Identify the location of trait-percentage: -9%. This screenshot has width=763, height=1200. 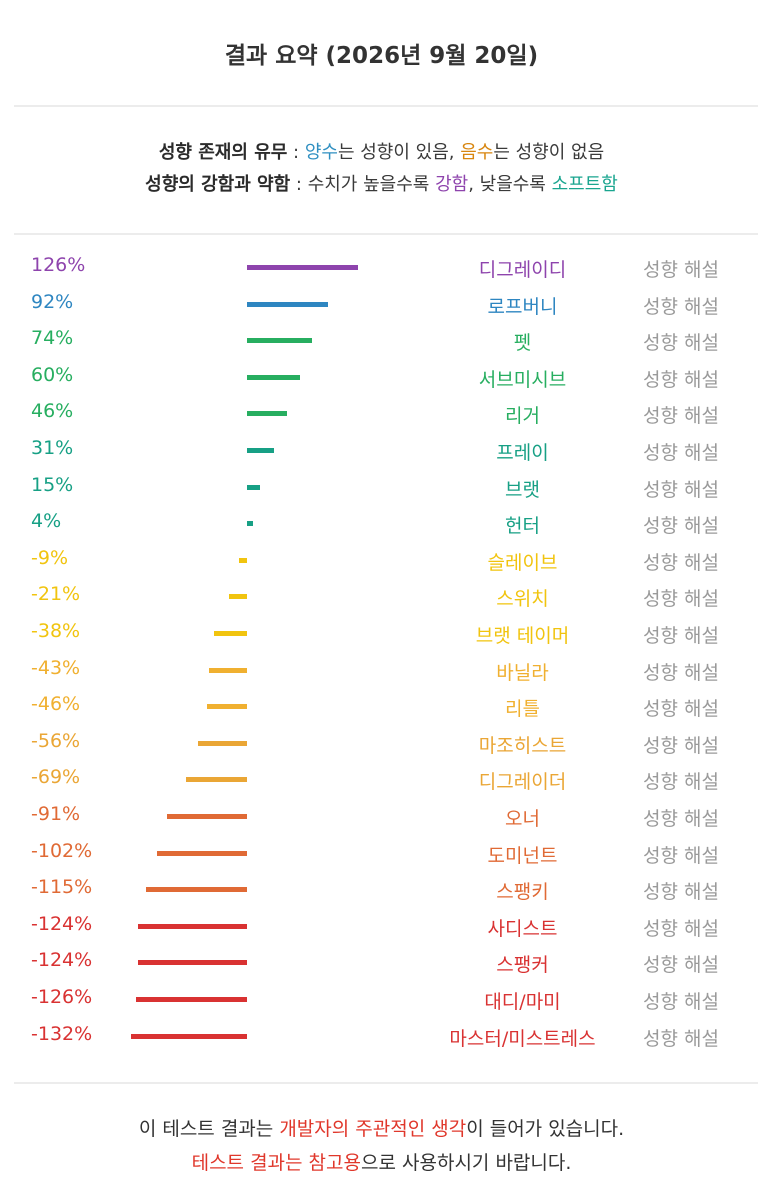
(49, 557).